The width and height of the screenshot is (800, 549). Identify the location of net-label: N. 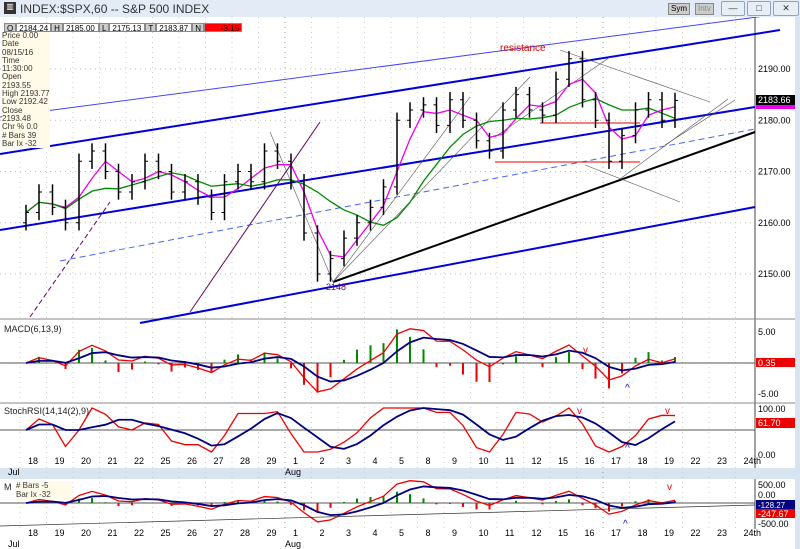
(198, 28).